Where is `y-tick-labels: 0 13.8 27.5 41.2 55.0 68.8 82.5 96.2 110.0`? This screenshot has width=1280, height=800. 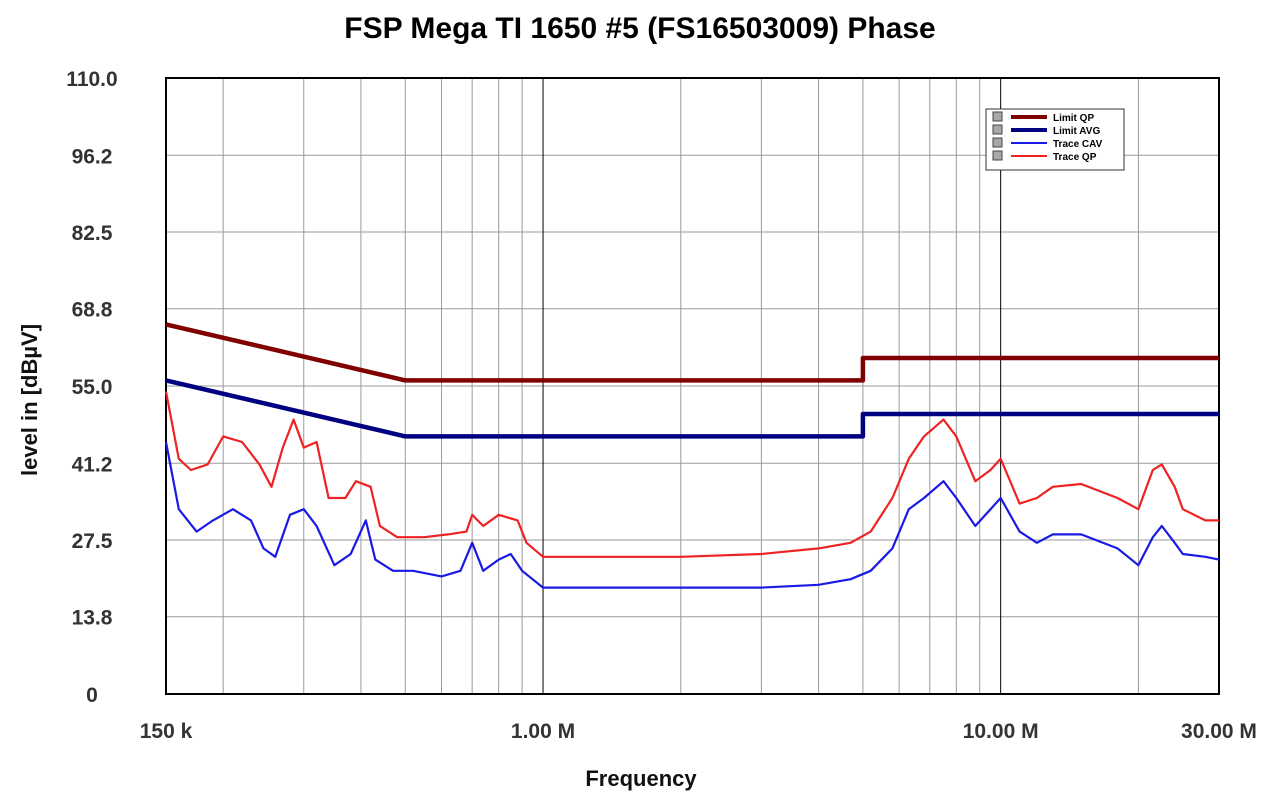 y-tick-labels: 0 13.8 27.5 41.2 55.0 68.8 82.5 96.2 110.0 is located at coordinates (91, 387).